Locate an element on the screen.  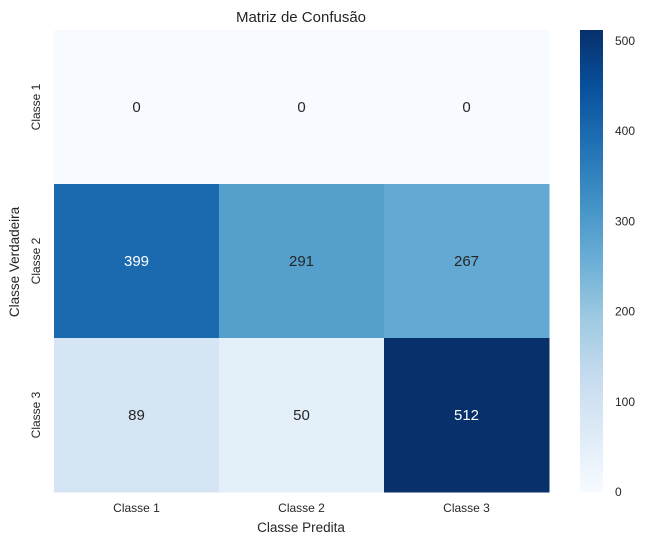
cell-value-label: 50 is located at coordinates (301, 415).